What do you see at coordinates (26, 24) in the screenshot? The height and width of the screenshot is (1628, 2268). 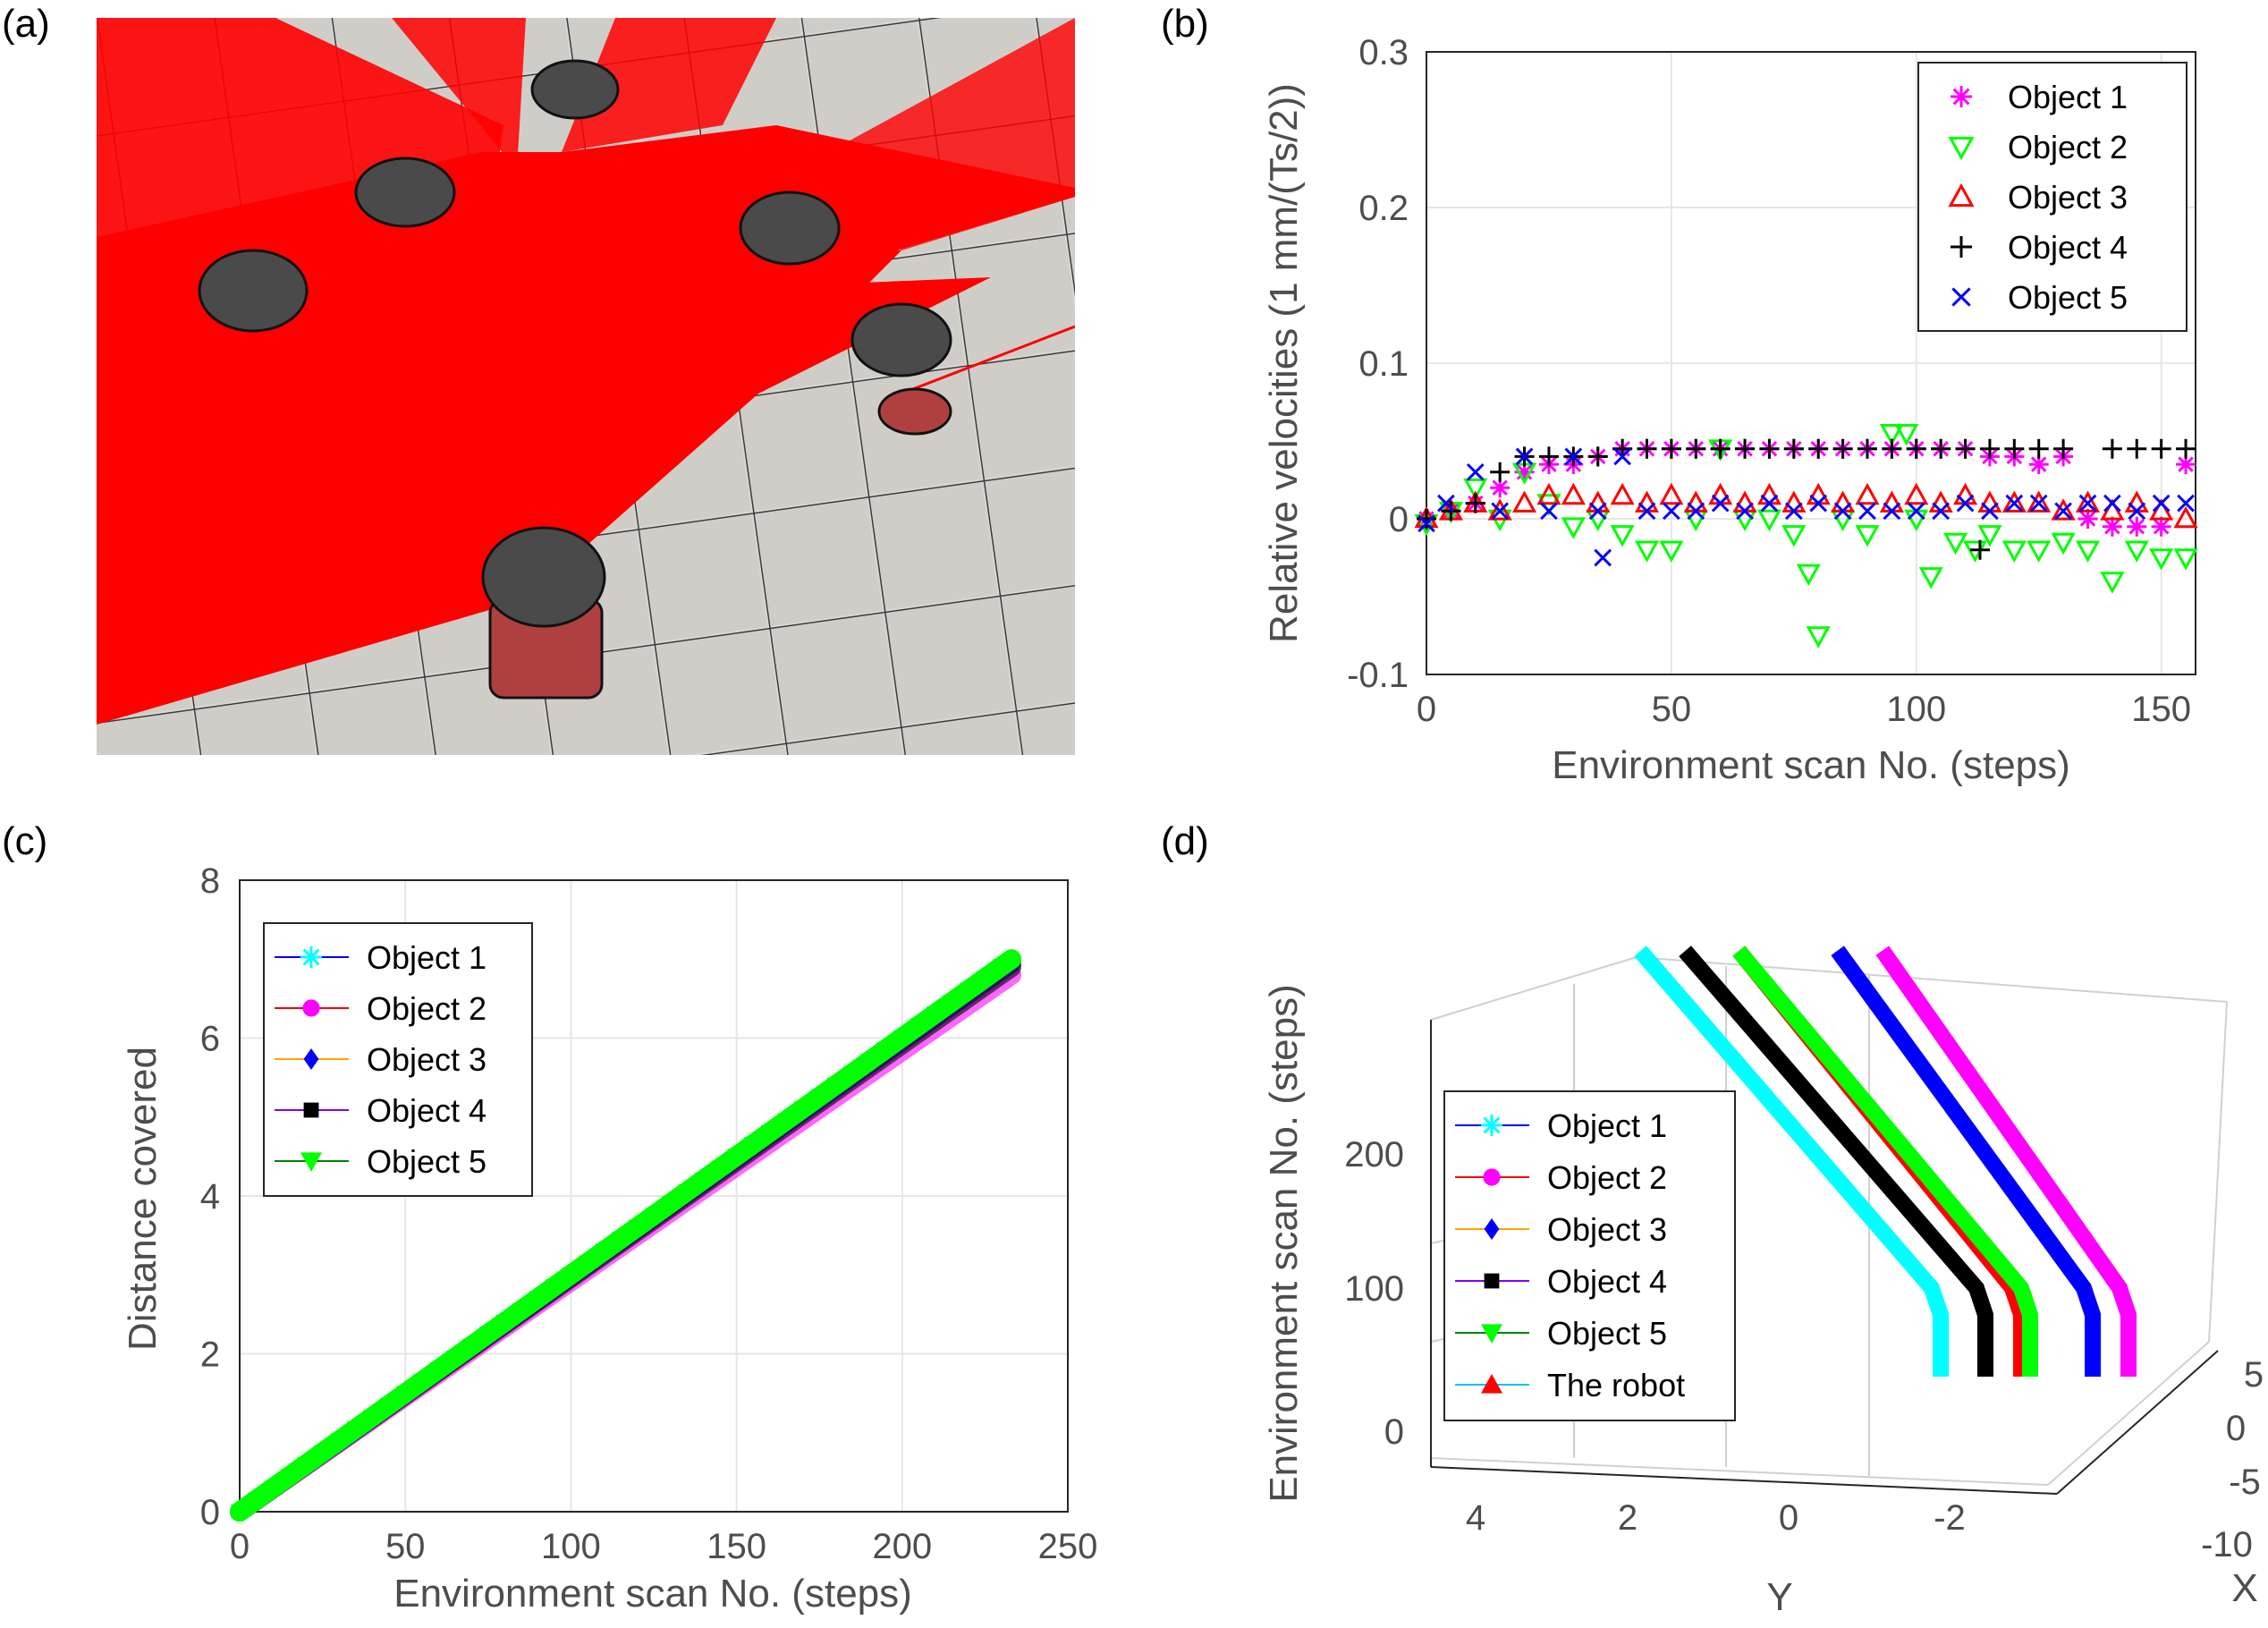 I see `panel-label-a: (a)` at bounding box center [26, 24].